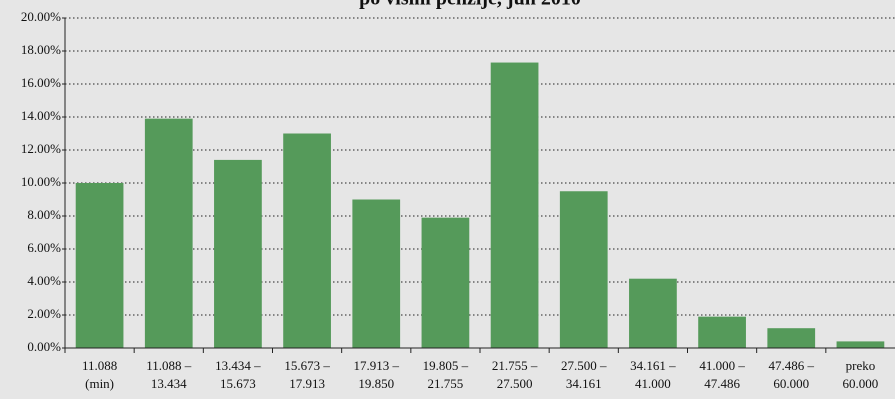 The image size is (895, 399). Describe the element at coordinates (307, 383) in the screenshot. I see `x-tick-label: 17.913` at that location.